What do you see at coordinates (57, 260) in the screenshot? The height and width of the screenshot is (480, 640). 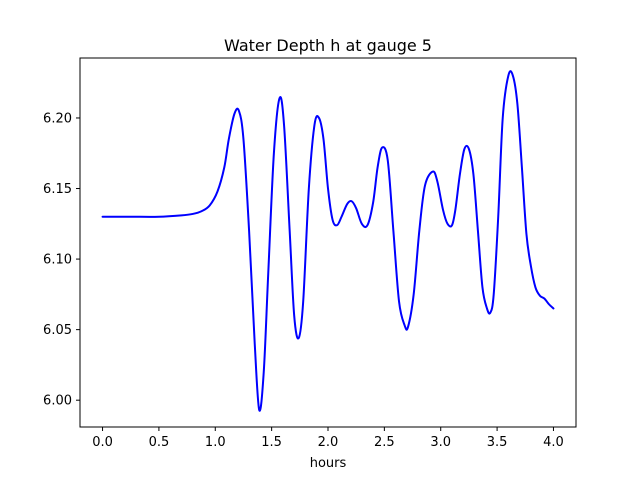 I see `y-tick-label: 6.10` at bounding box center [57, 260].